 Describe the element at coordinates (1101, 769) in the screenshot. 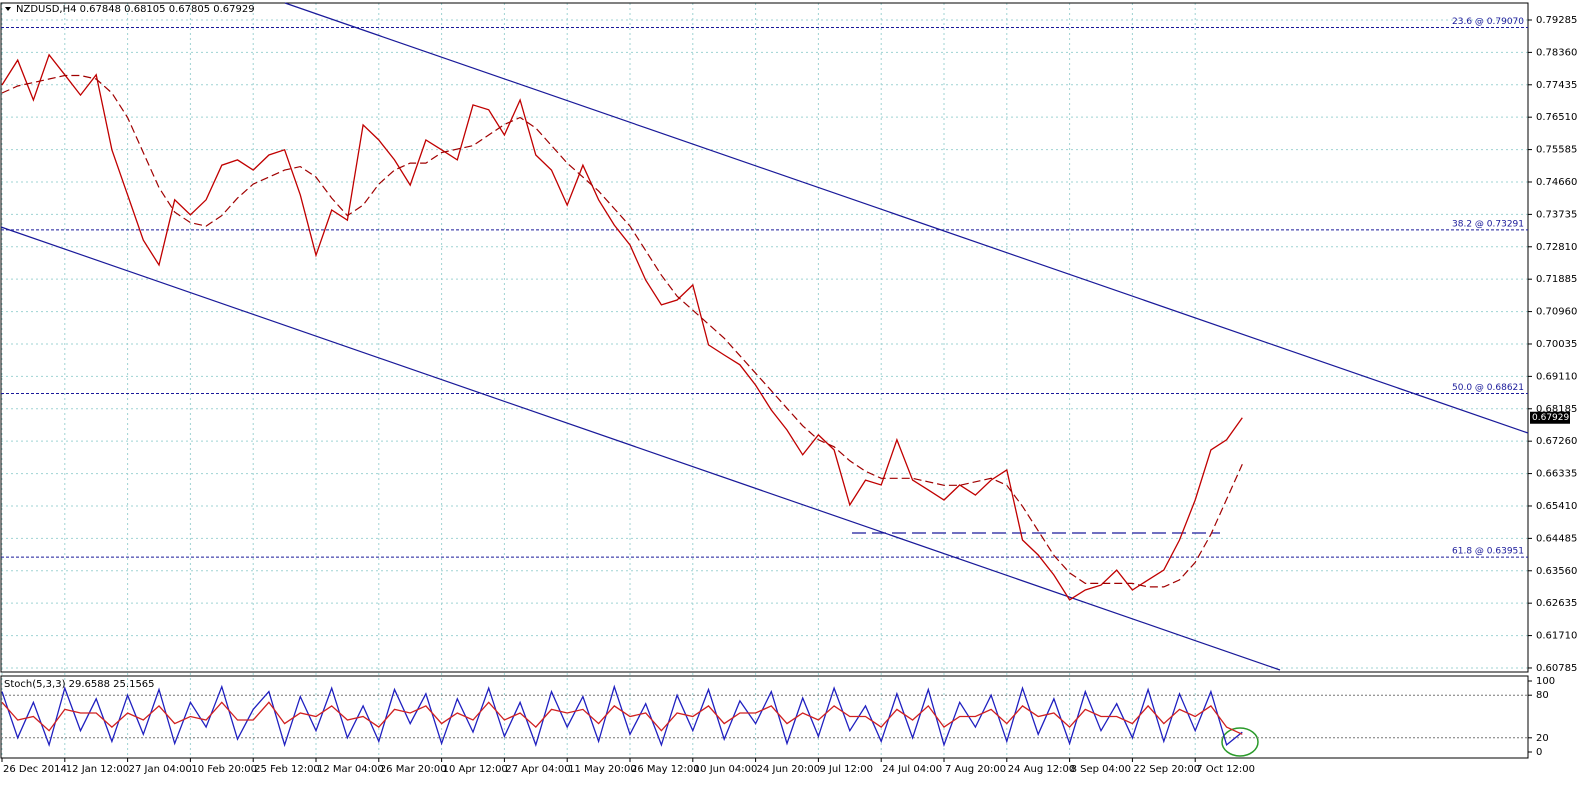

I see `x-tick-label: 8 Sep 04:00` at that location.